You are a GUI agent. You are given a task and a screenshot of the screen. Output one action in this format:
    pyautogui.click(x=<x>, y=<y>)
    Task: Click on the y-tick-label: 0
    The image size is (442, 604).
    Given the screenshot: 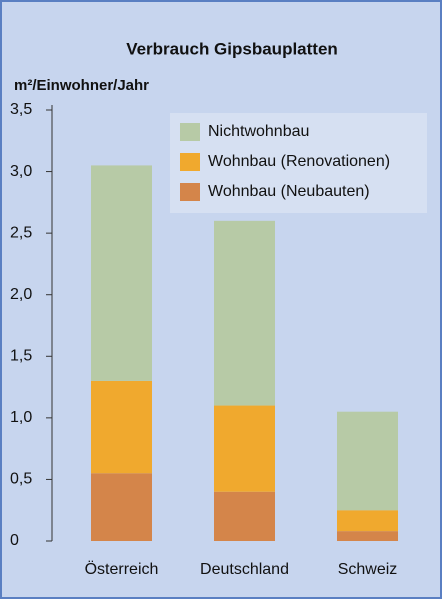 What is the action you would take?
    pyautogui.click(x=14, y=540)
    